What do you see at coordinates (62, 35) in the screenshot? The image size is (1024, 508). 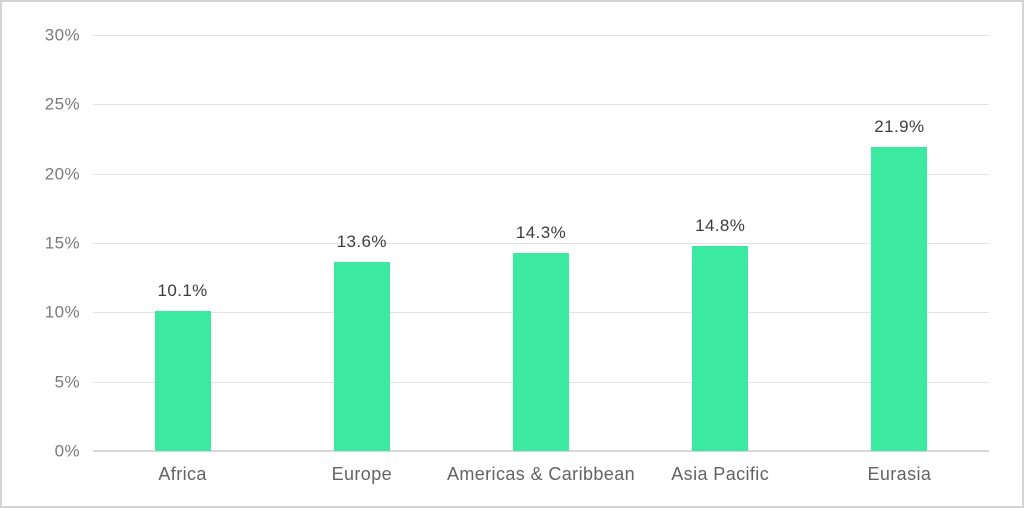 I see `y-tick-label-30: 30%` at bounding box center [62, 35].